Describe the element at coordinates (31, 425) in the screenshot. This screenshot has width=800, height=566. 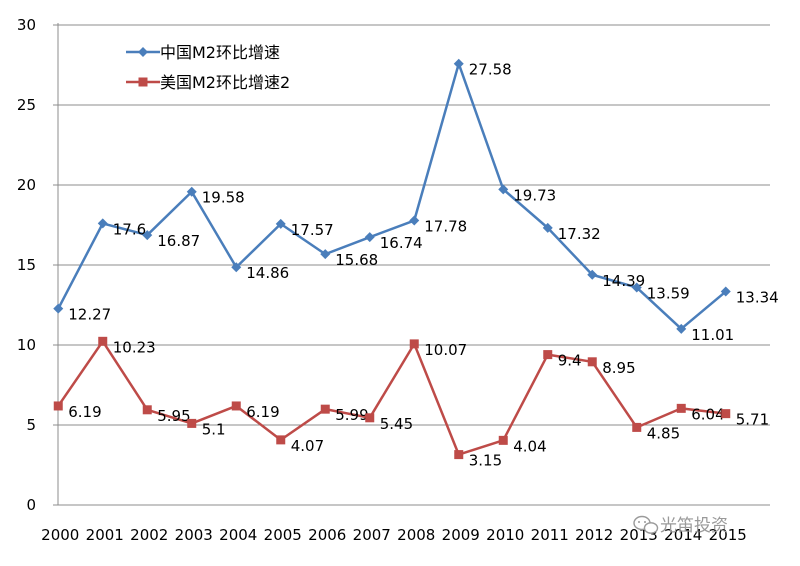
I see `y-tick-label: 5` at that location.